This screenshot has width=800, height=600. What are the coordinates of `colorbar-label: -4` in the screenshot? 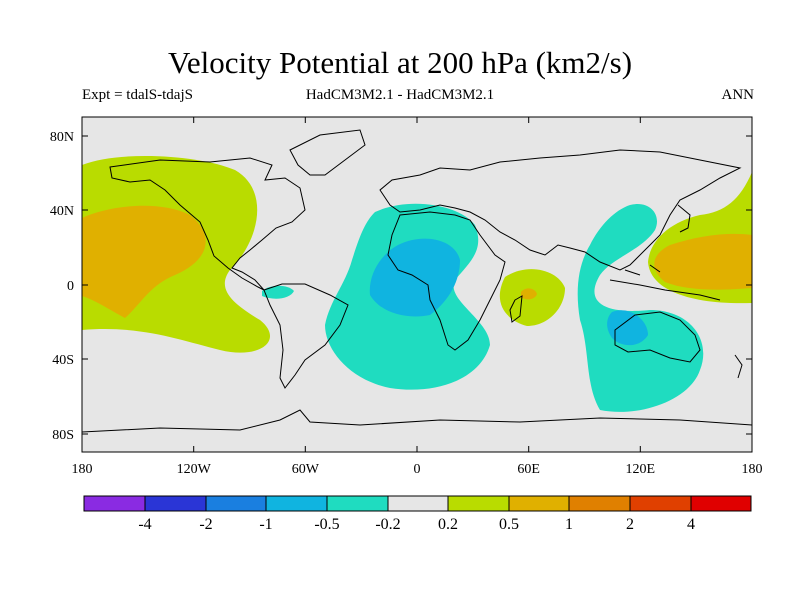 It's located at (144, 524).